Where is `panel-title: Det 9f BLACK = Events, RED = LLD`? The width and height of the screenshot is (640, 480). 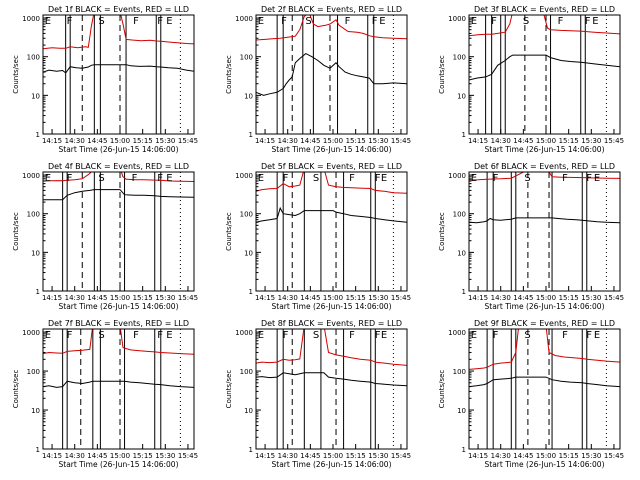 panel-title: Det 9f BLACK = Events, RED = LLD is located at coordinates (544, 323).